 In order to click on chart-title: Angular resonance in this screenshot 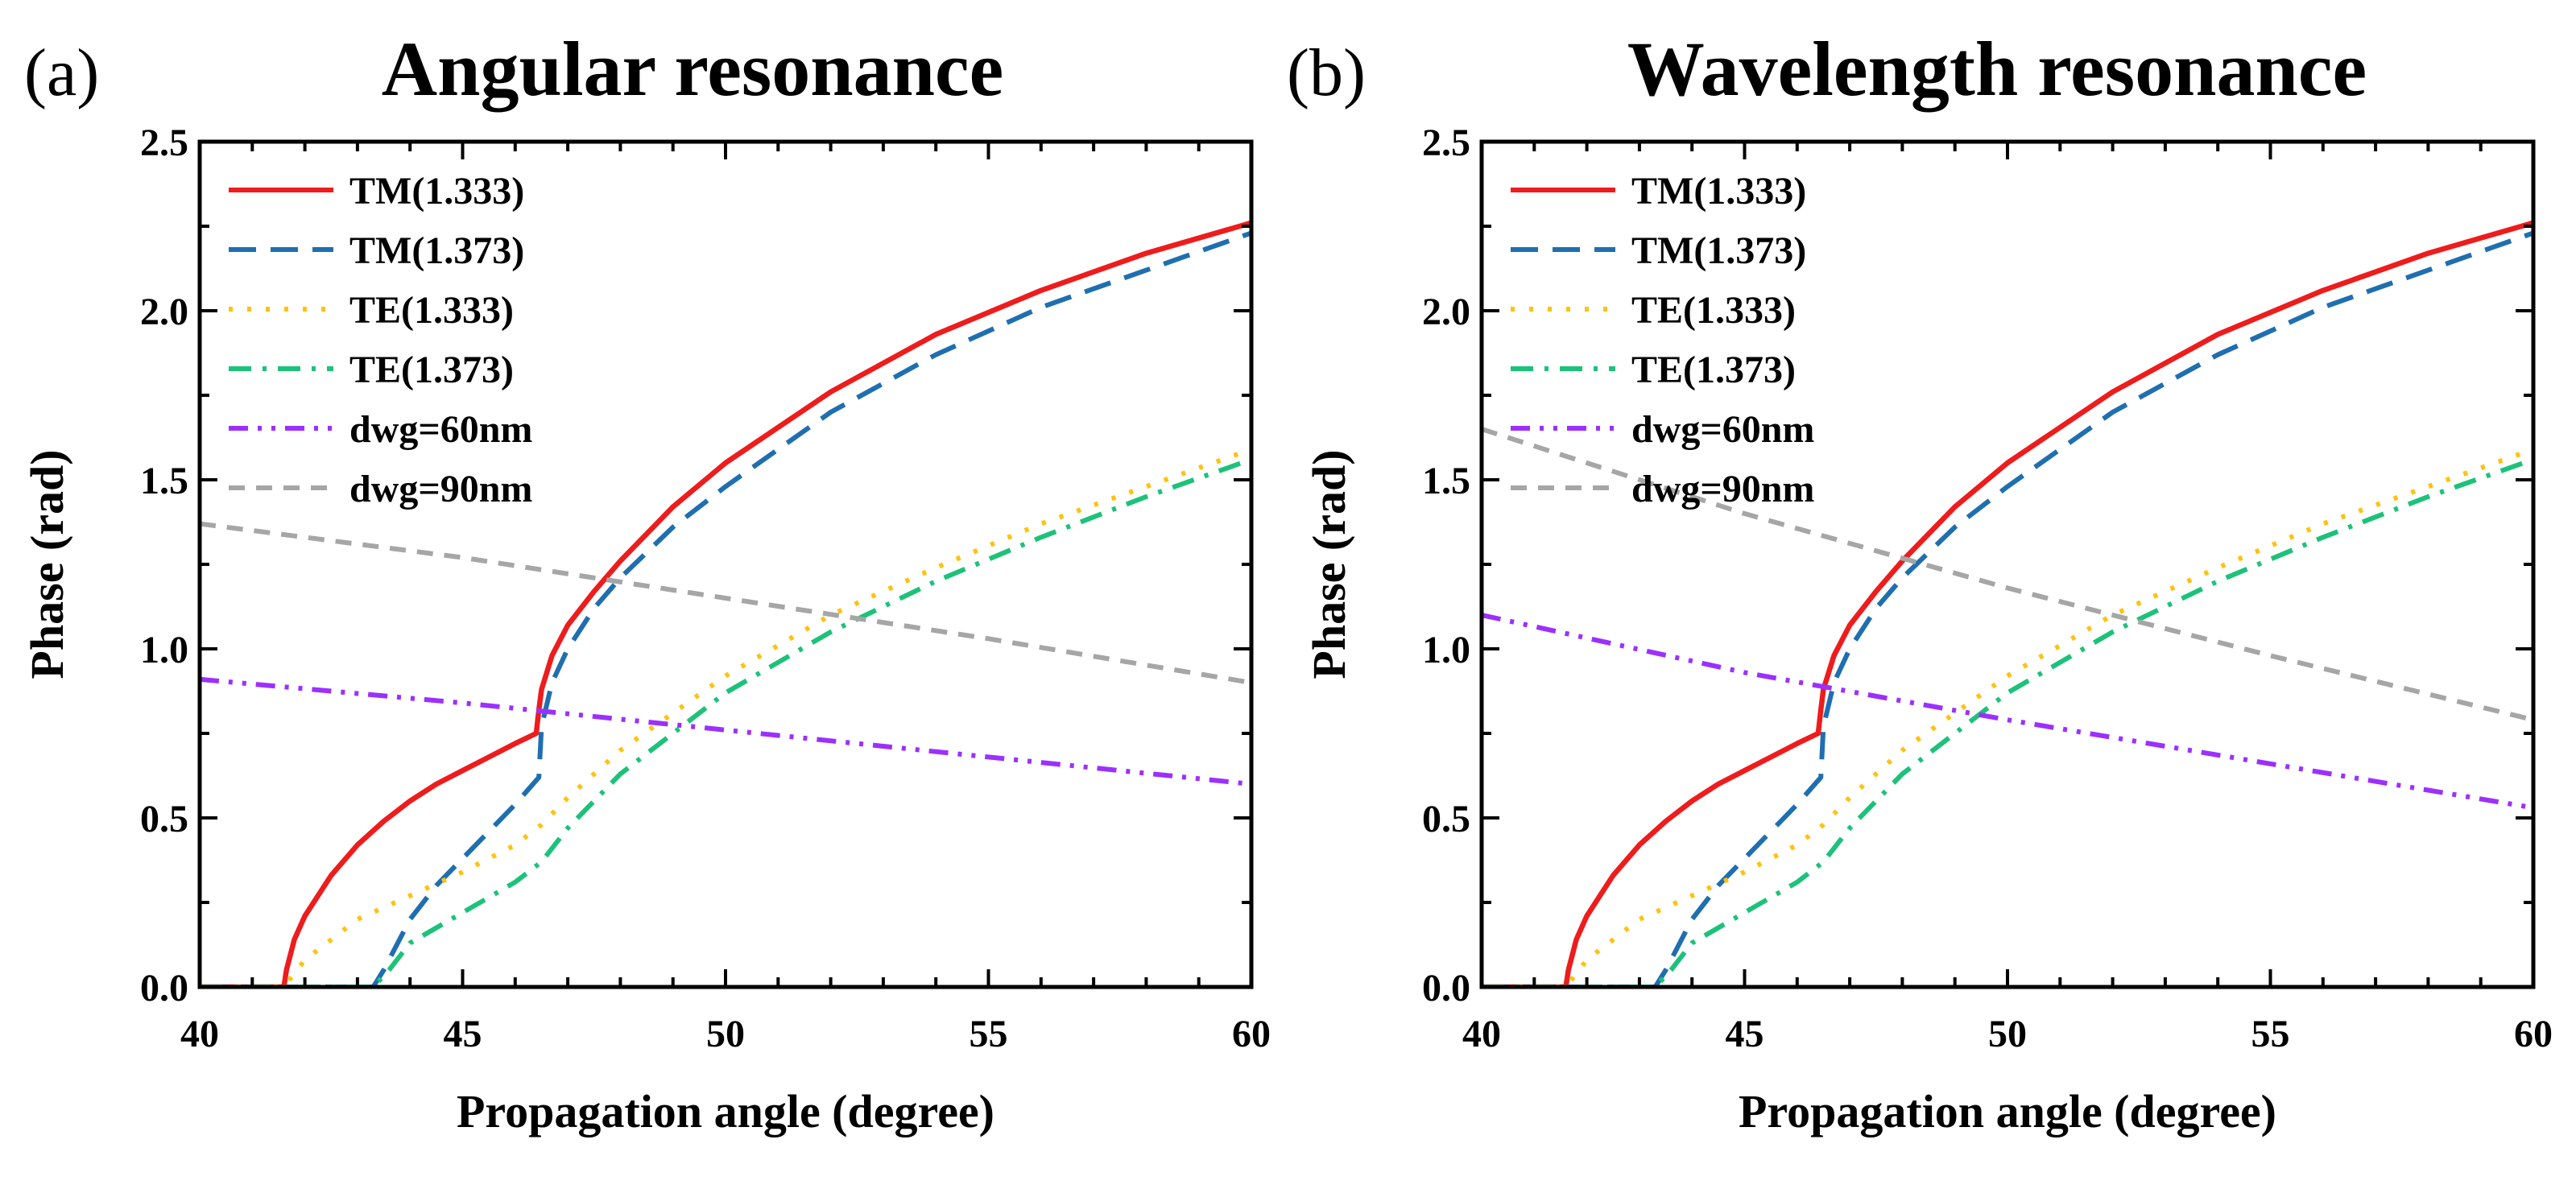, I will do `click(693, 69)`.